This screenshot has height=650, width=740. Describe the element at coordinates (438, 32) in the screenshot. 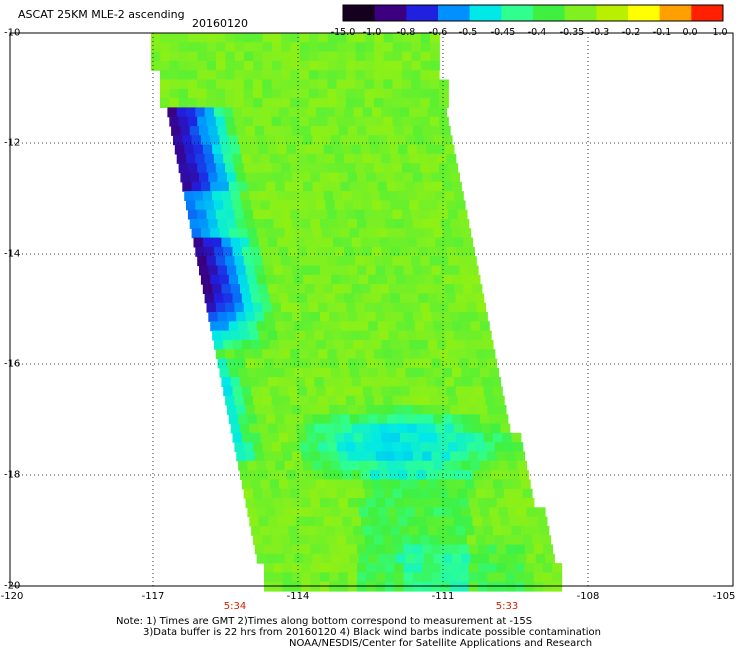

I see `colorbar-label: -0.6` at that location.